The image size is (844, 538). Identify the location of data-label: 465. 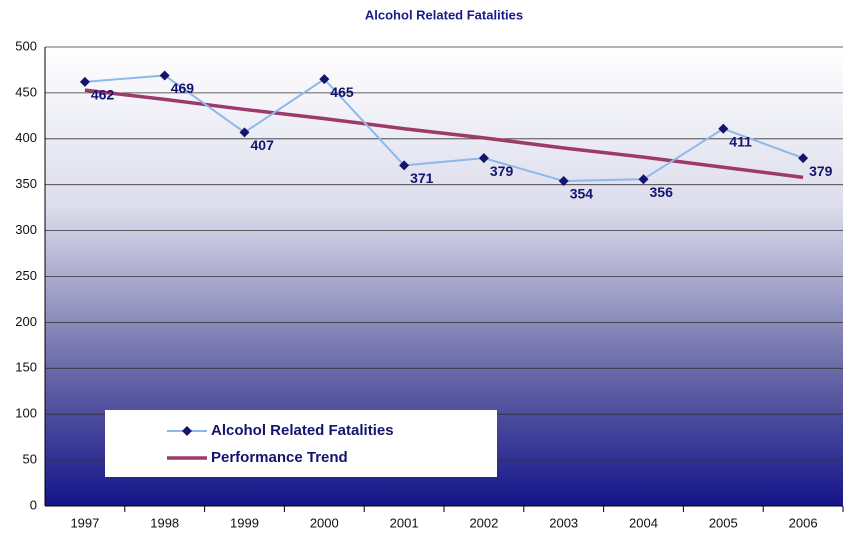
(342, 92).